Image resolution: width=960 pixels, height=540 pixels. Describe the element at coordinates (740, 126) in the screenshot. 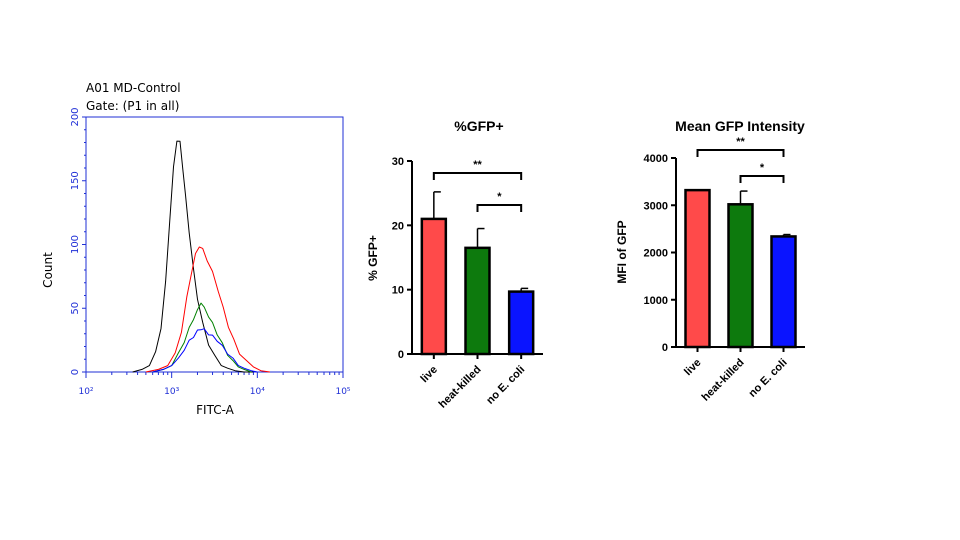

I see `bar-chart-2-title: Mean GFP Intensity` at that location.